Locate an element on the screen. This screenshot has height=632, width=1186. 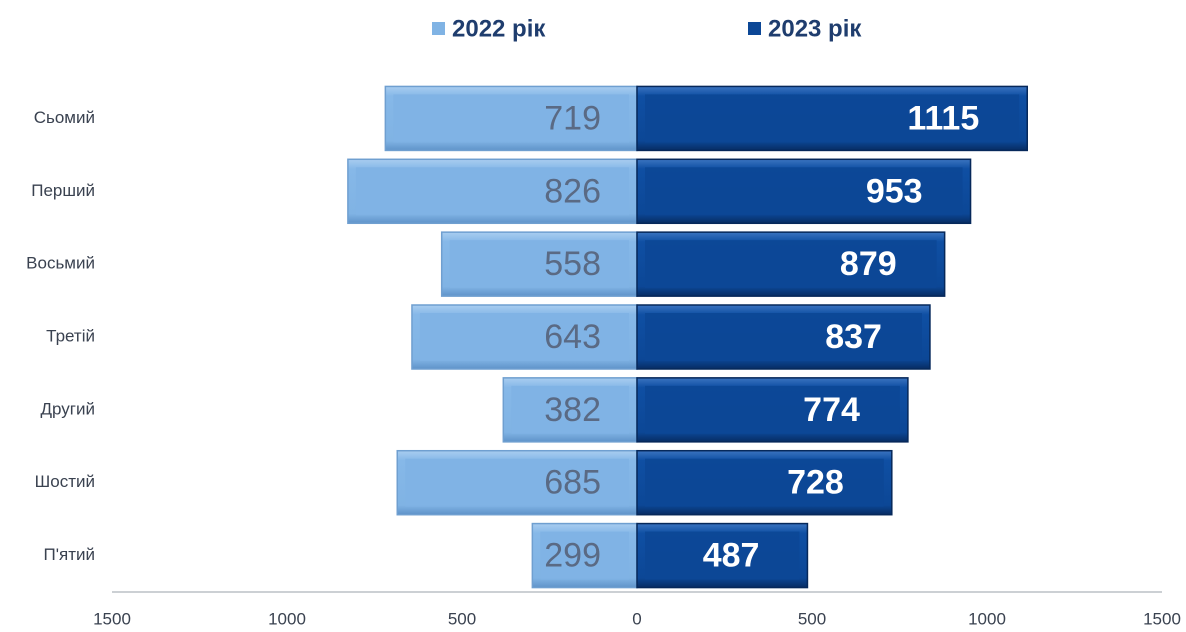
data-label: 879 is located at coordinates (868, 264).